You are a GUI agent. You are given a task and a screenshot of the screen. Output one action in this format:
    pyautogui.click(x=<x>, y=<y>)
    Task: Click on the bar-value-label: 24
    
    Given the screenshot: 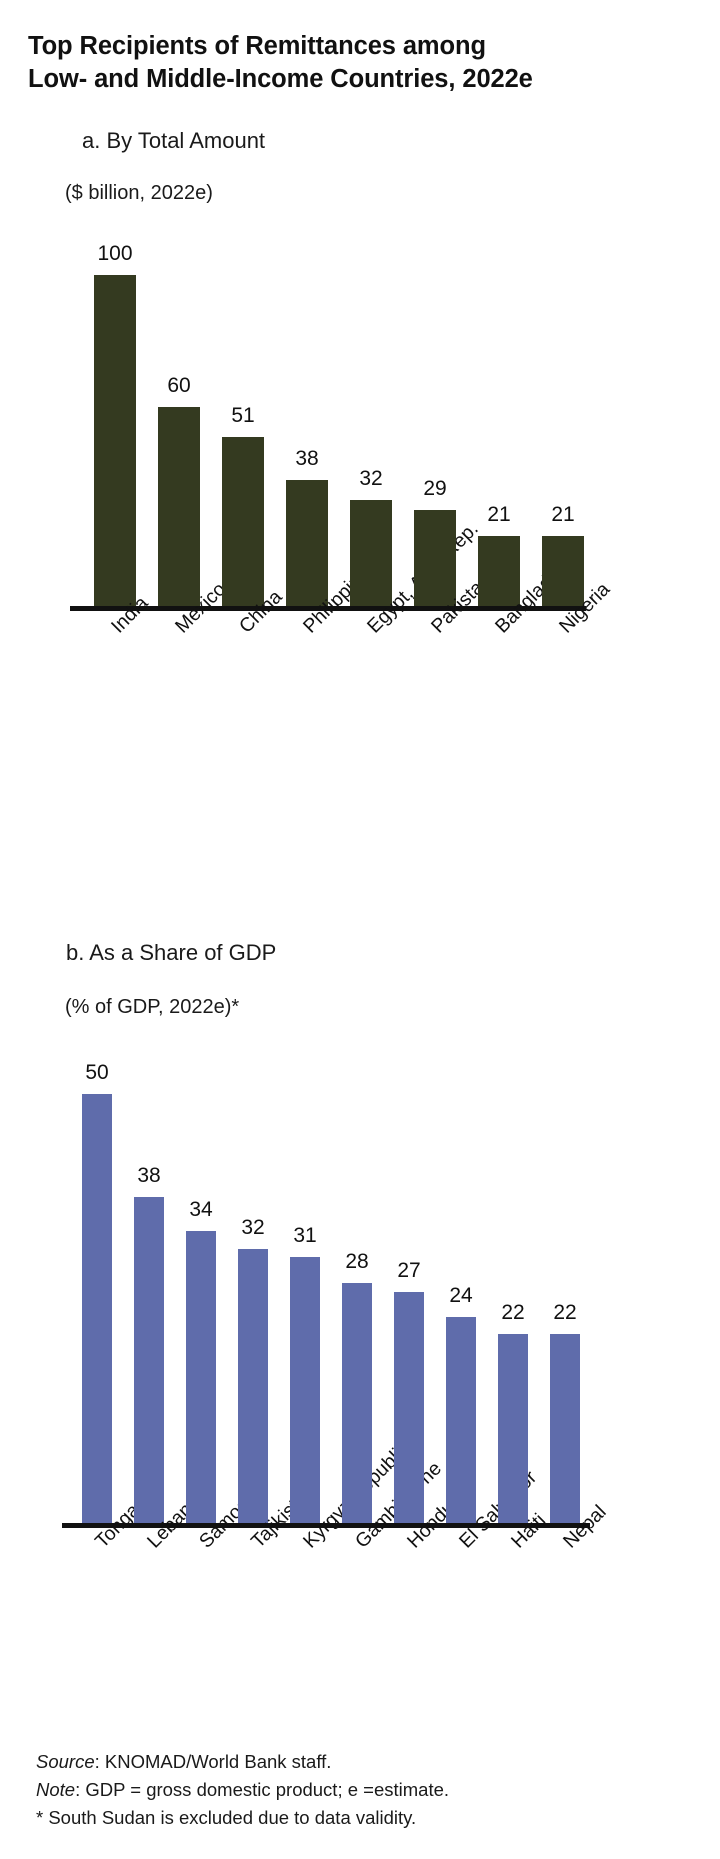 What is the action you would take?
    pyautogui.click(x=461, y=1296)
    